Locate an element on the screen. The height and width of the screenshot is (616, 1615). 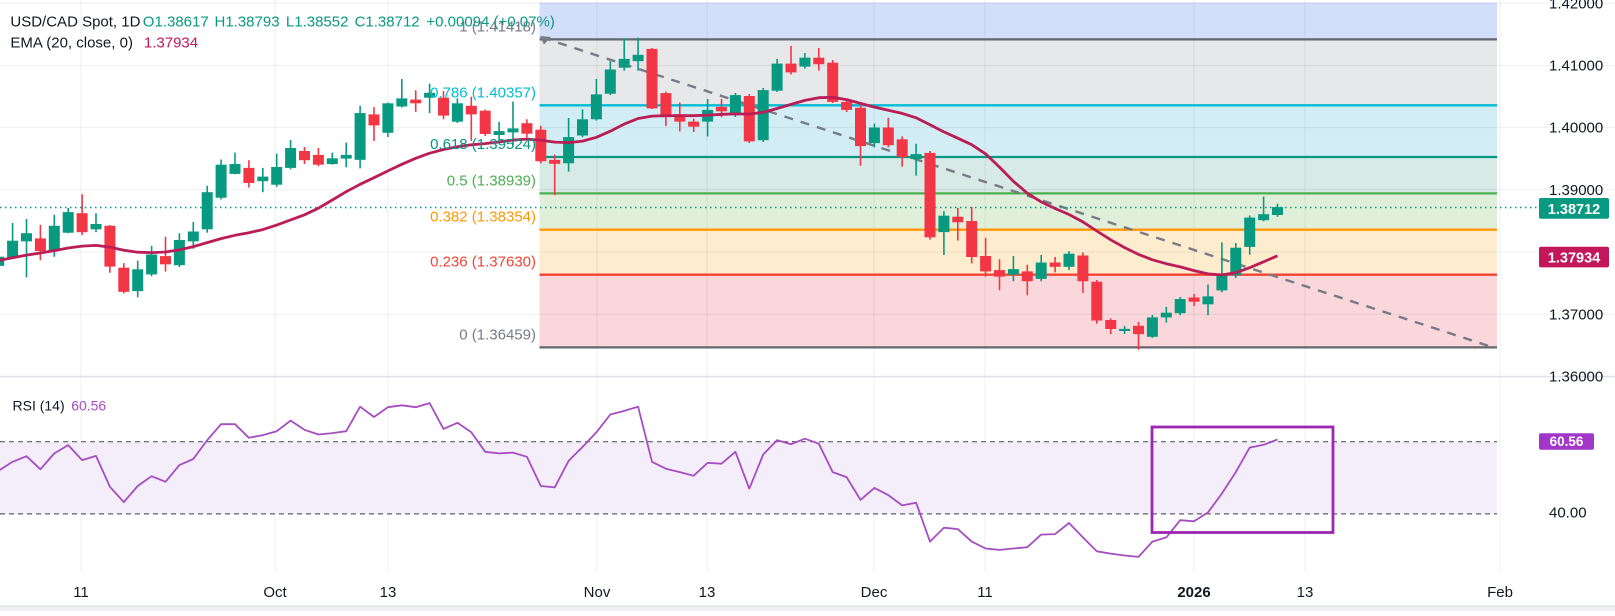
svg-text: Feb is located at coordinates (1500, 592).